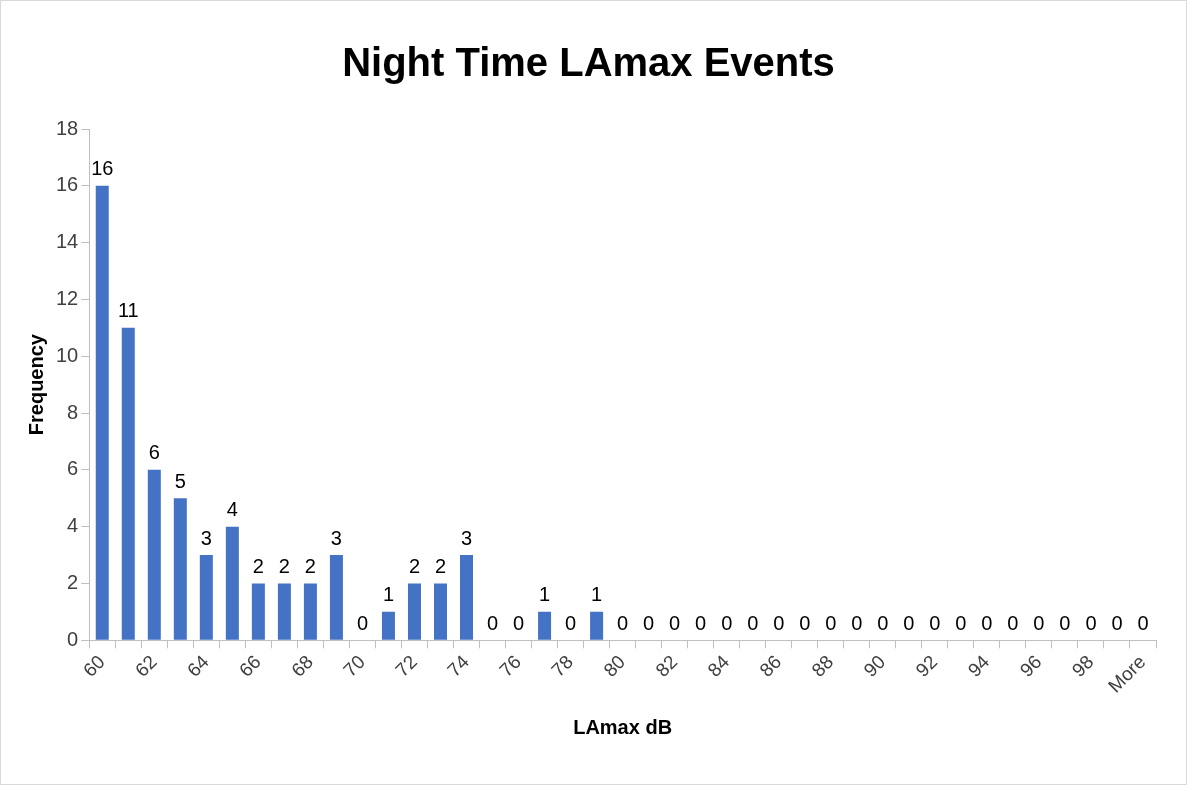  Describe the element at coordinates (232, 509) in the screenshot. I see `data-label: 4` at that location.